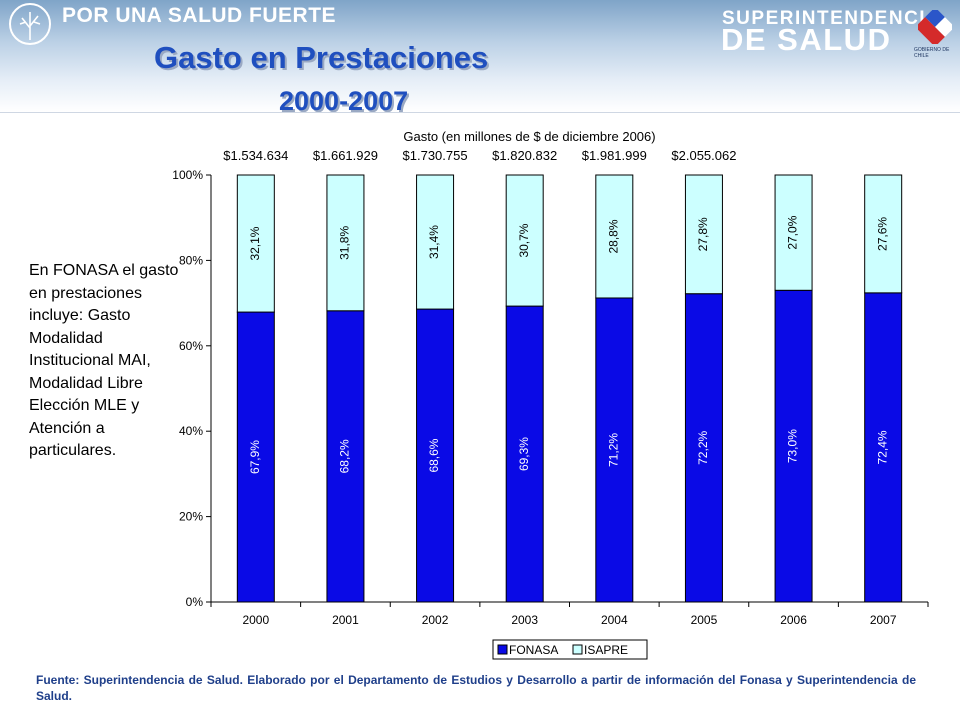  What do you see at coordinates (199, 15) in the screenshot?
I see `brand-left-text: POR UNA SALUD FUERTE` at bounding box center [199, 15].